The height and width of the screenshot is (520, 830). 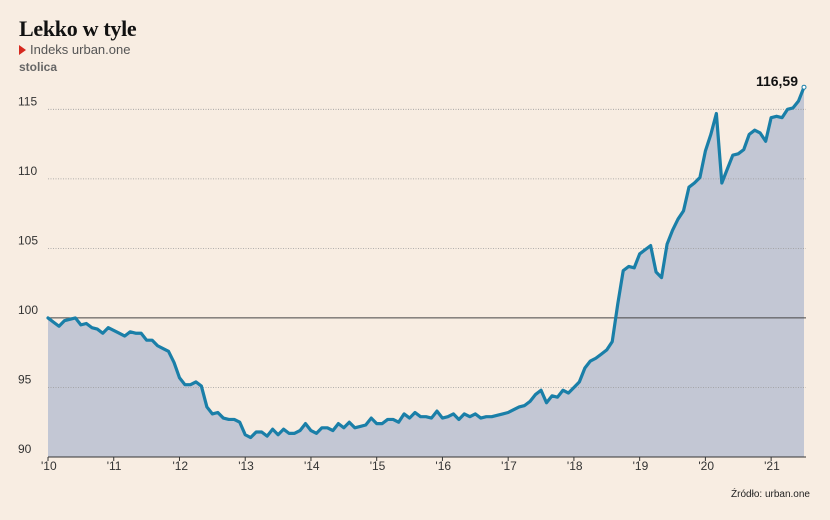 I want to click on source-note: Źródło: urban.one, so click(x=770, y=494).